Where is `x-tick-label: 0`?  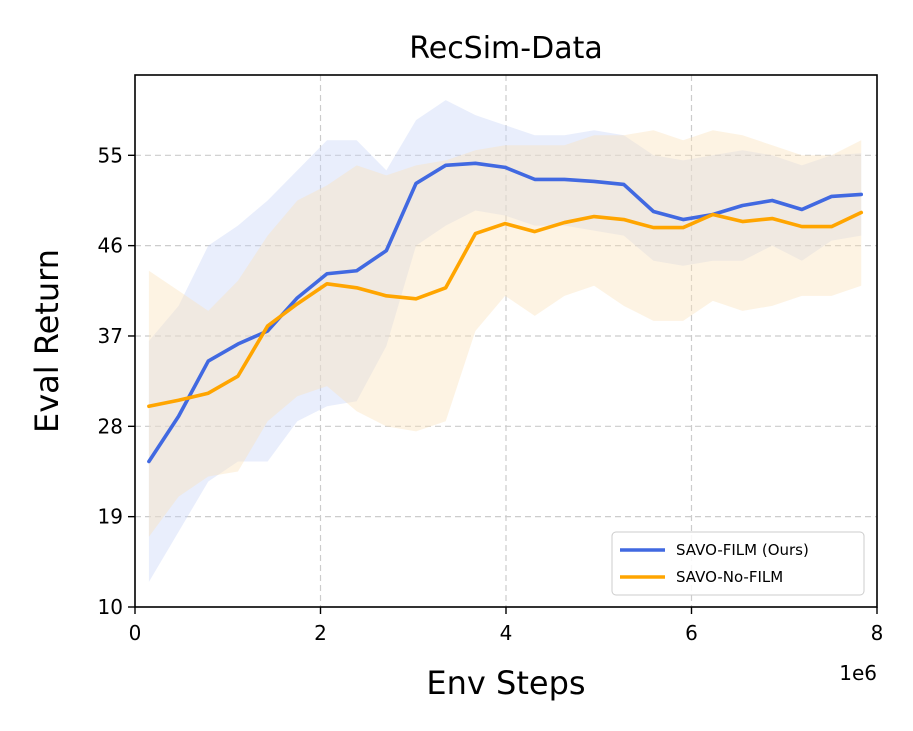 x-tick-label: 0 is located at coordinates (135, 633).